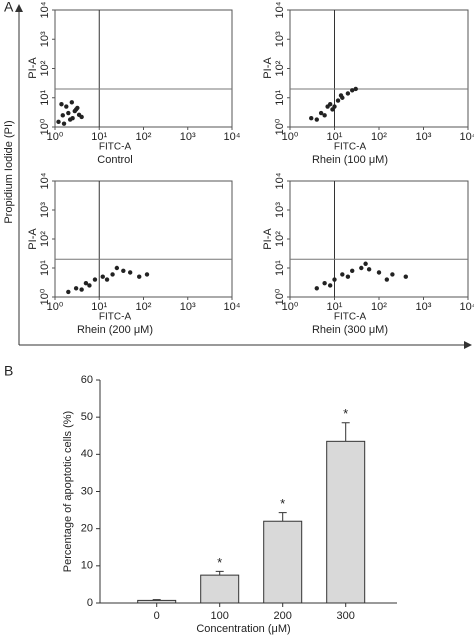 This screenshot has width=474, height=635. What do you see at coordinates (350, 160) in the screenshot?
I see `caption: Rhein (100 μM)` at bounding box center [350, 160].